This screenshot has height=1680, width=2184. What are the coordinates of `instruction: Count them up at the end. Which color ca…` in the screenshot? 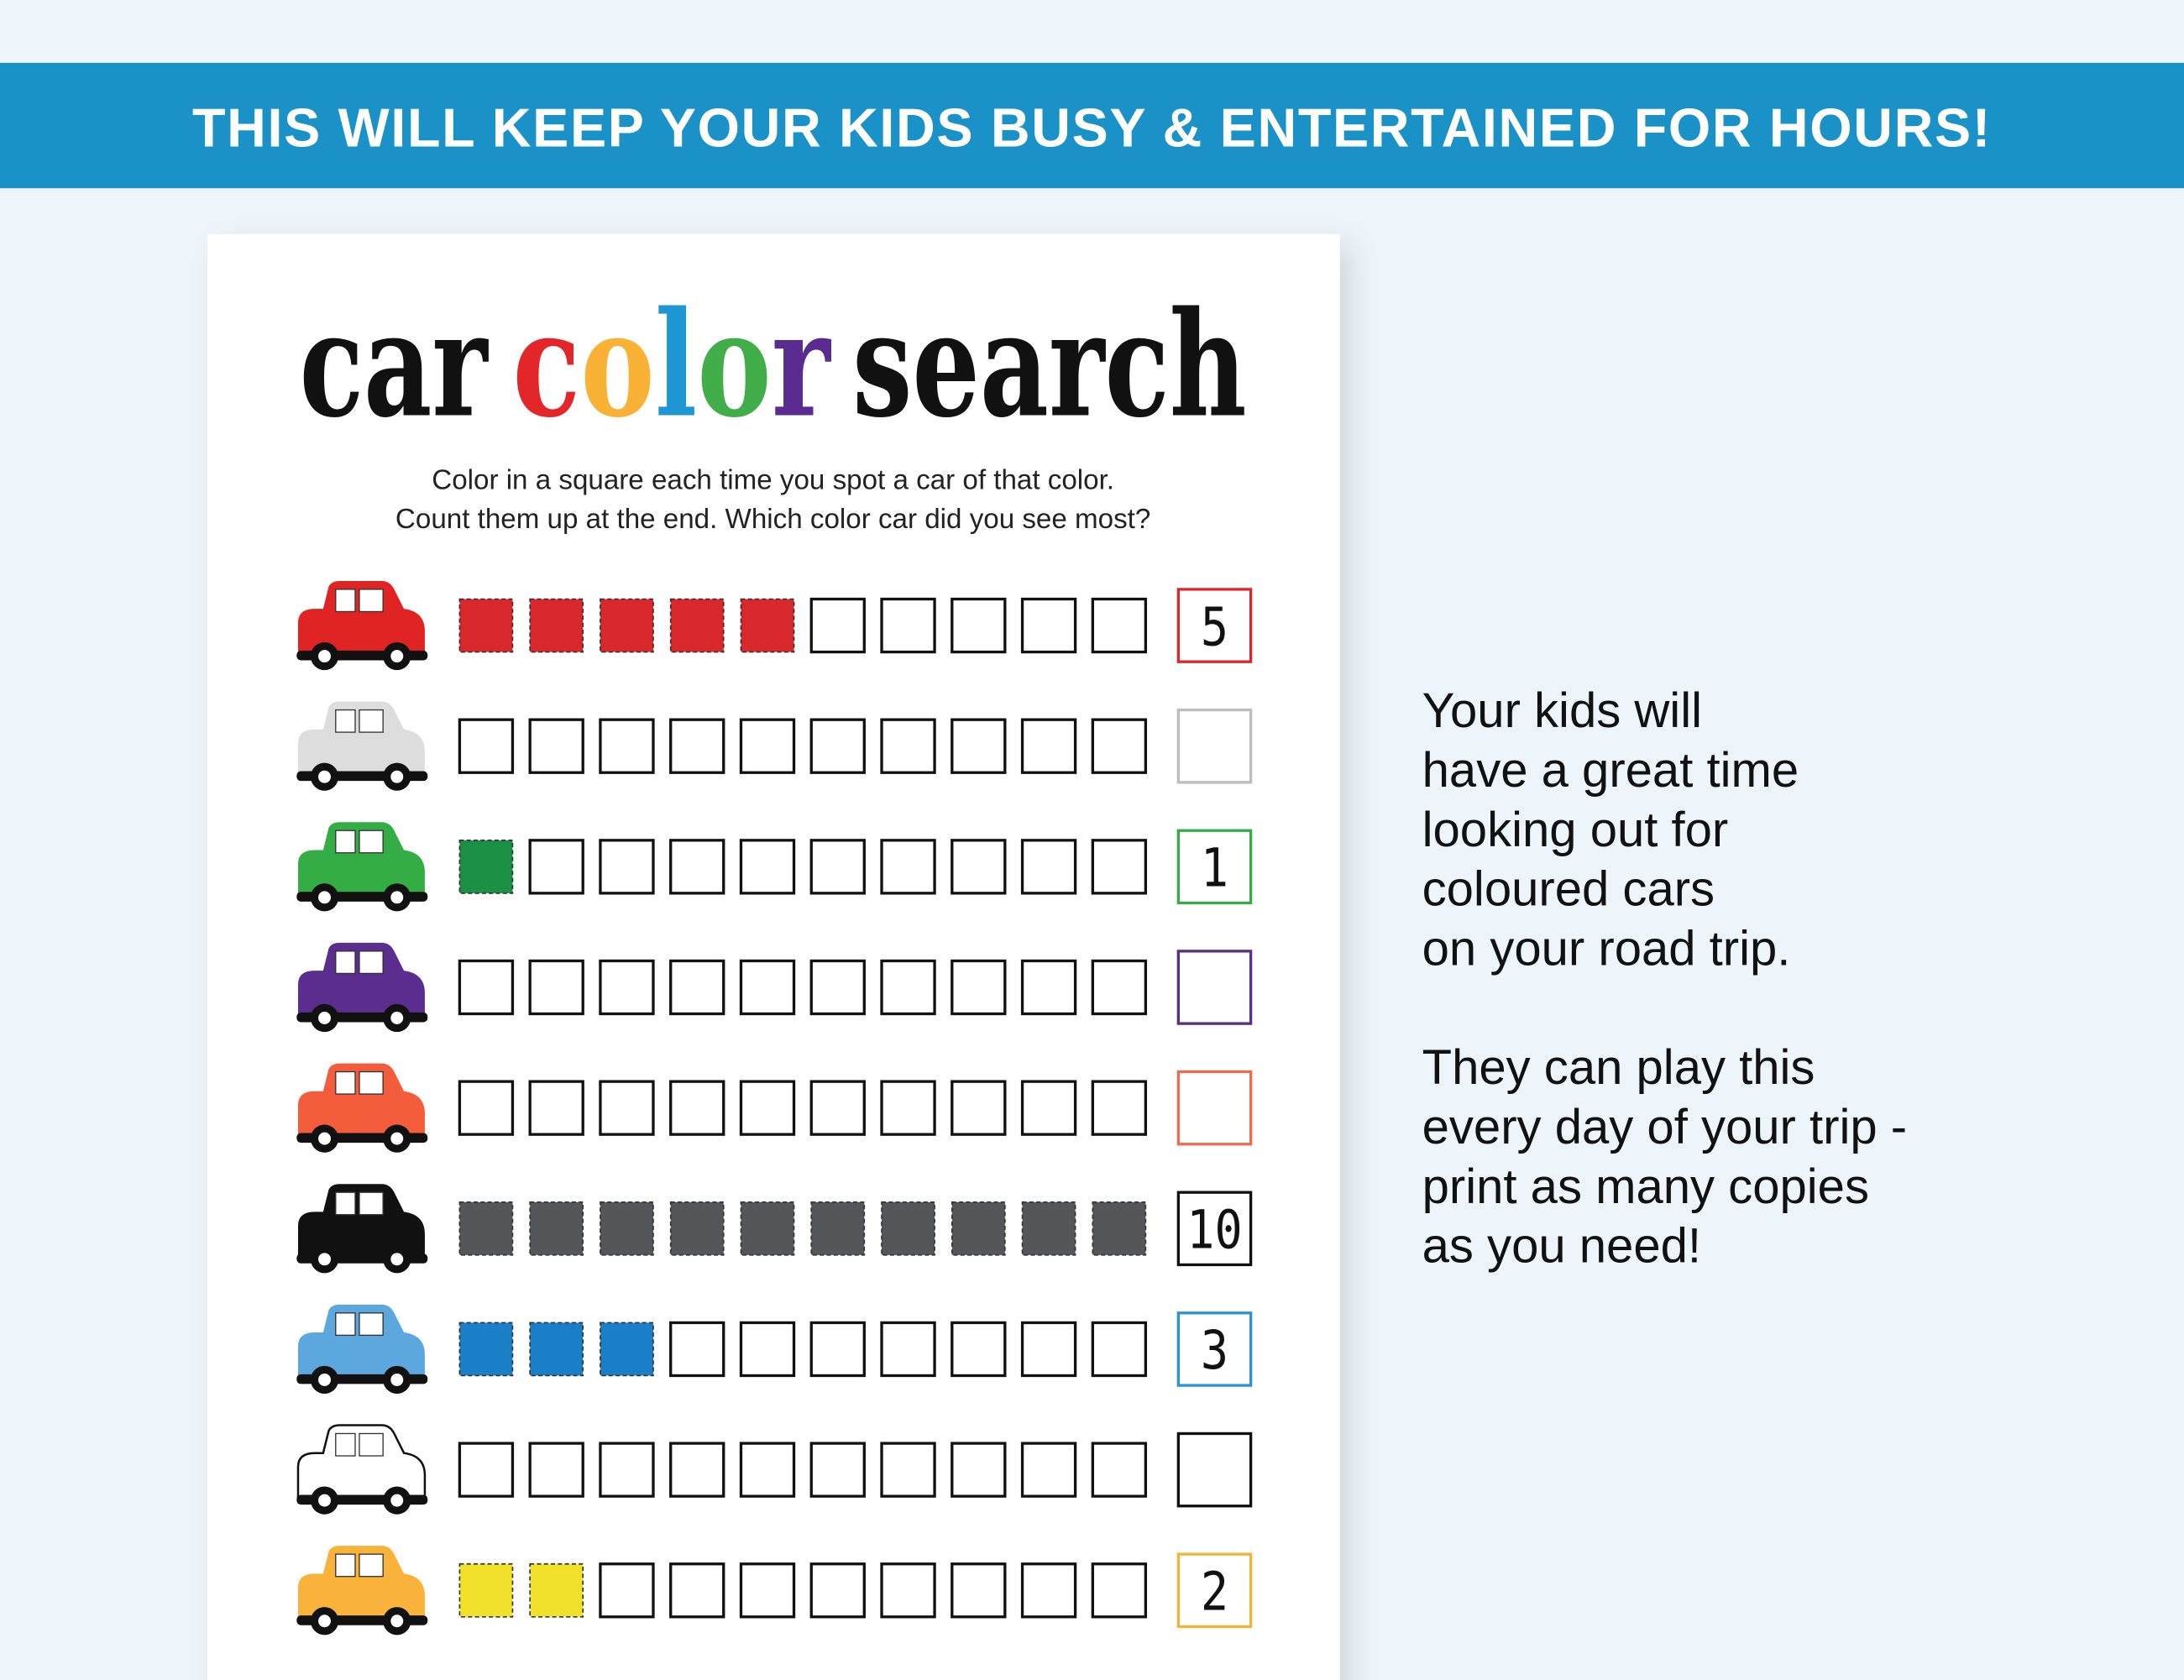 It's located at (772, 519).